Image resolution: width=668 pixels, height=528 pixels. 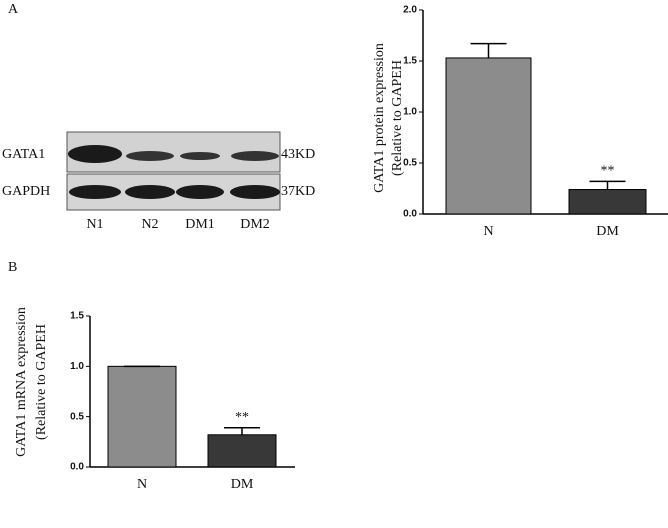 I want to click on row-label: GATA1, so click(x=23, y=154).